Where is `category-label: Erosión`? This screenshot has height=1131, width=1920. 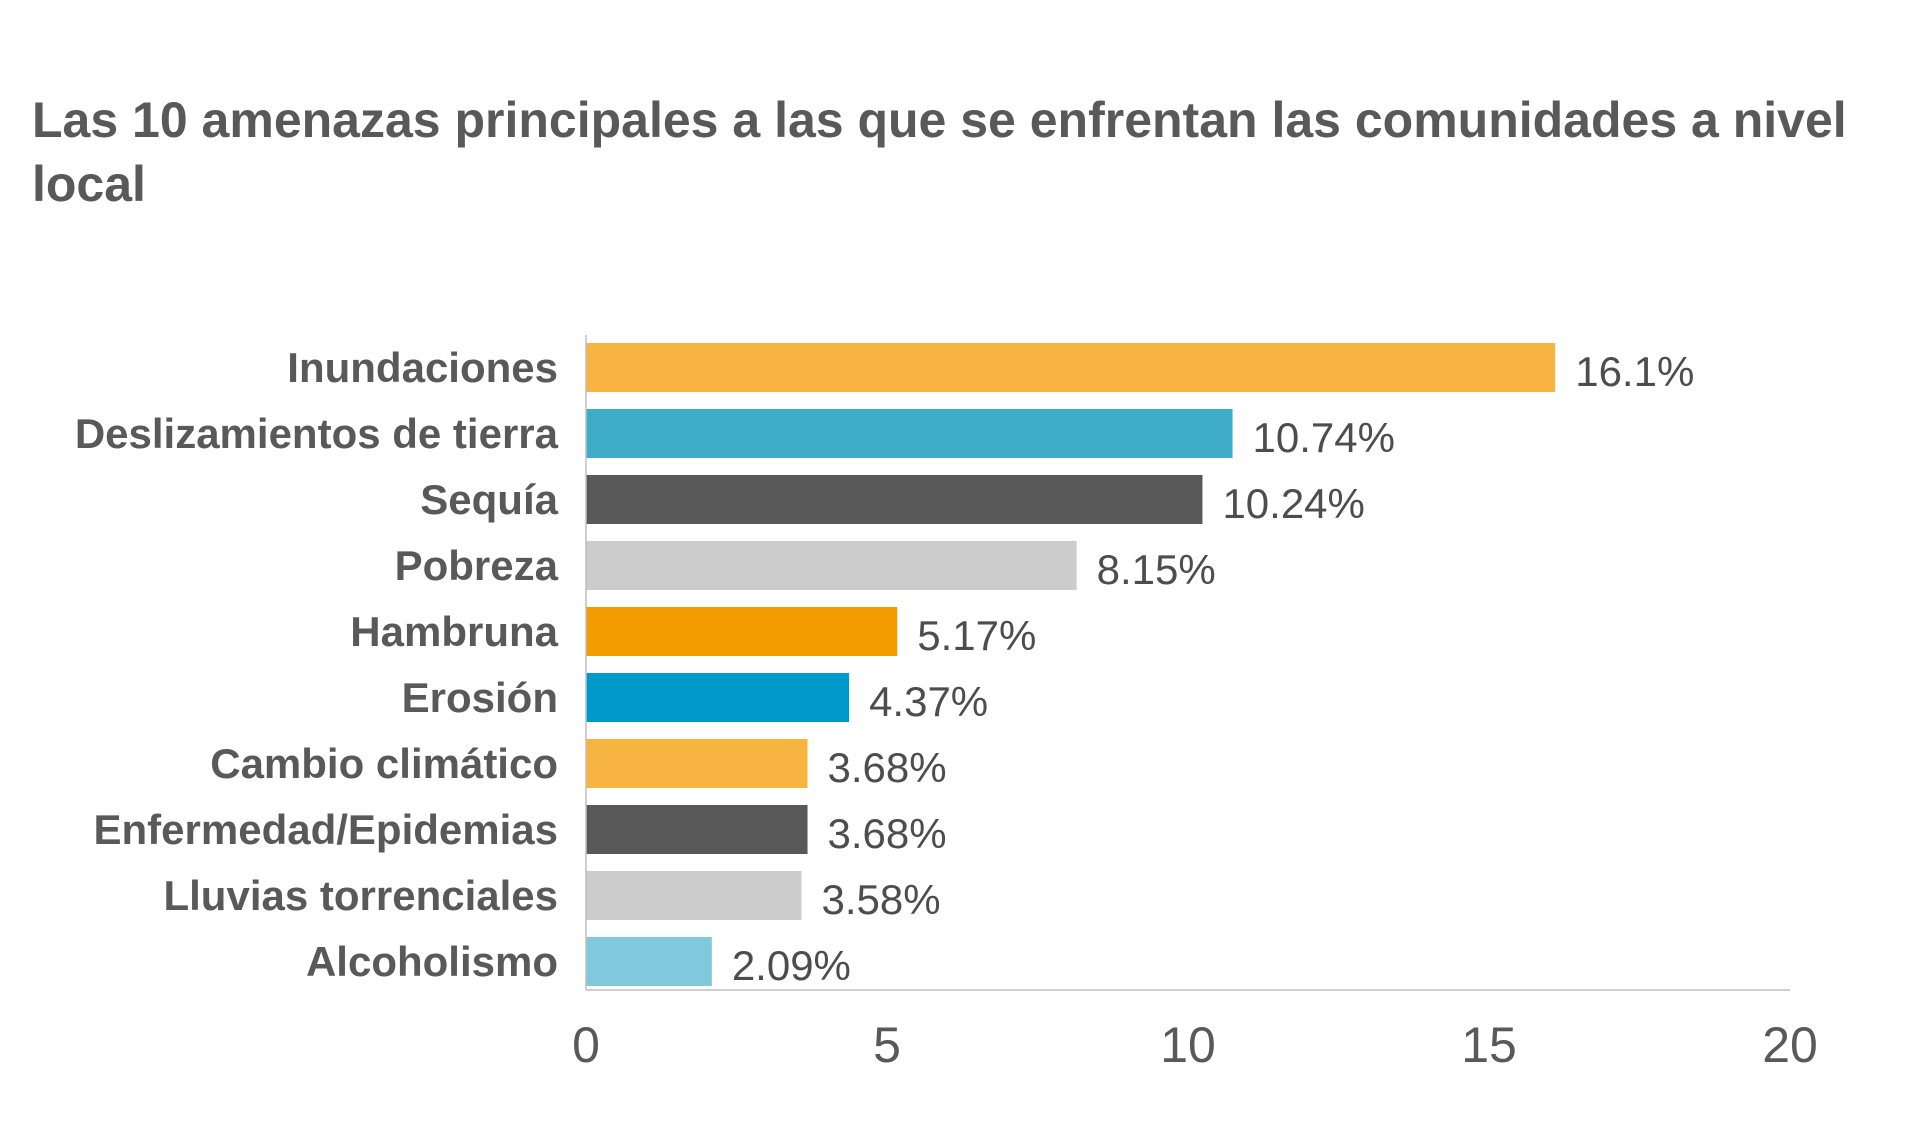
category-label: Erosión is located at coordinates (480, 697).